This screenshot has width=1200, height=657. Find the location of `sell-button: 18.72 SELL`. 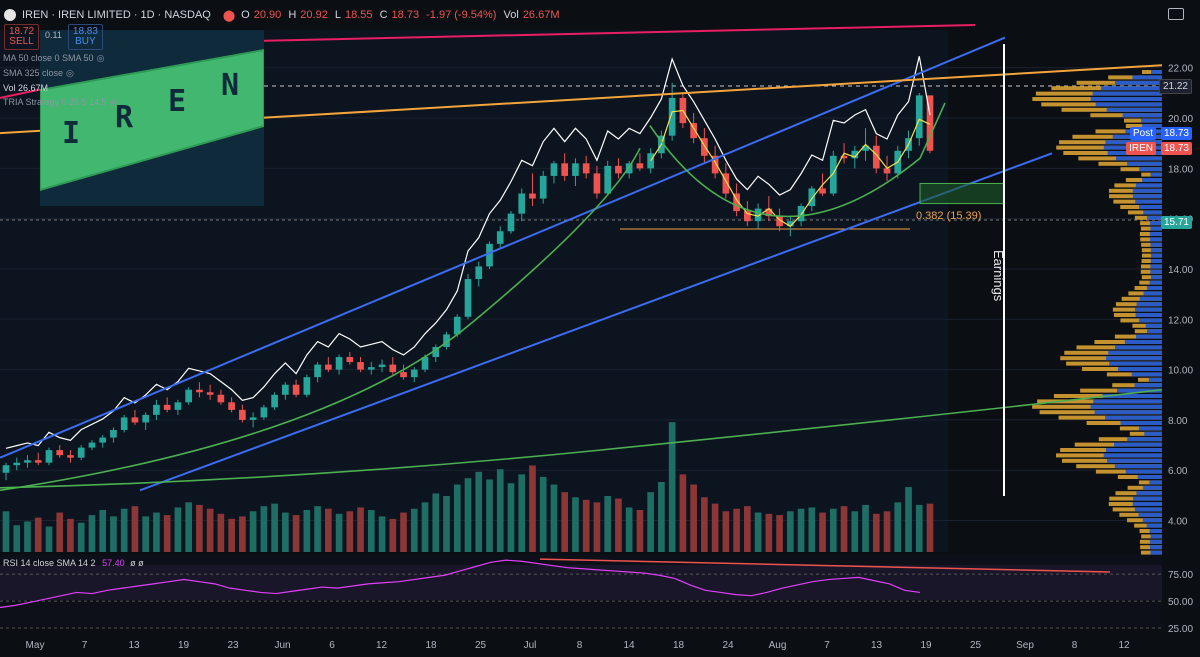

sell-button: 18.72 SELL is located at coordinates (22, 37).